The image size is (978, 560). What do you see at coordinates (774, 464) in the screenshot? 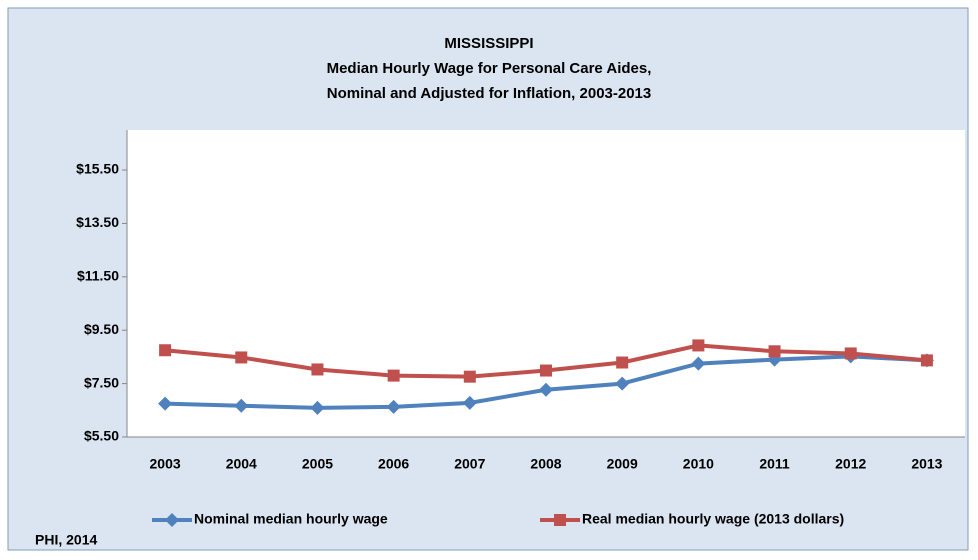
I see `x-tick-label: 2011` at bounding box center [774, 464].